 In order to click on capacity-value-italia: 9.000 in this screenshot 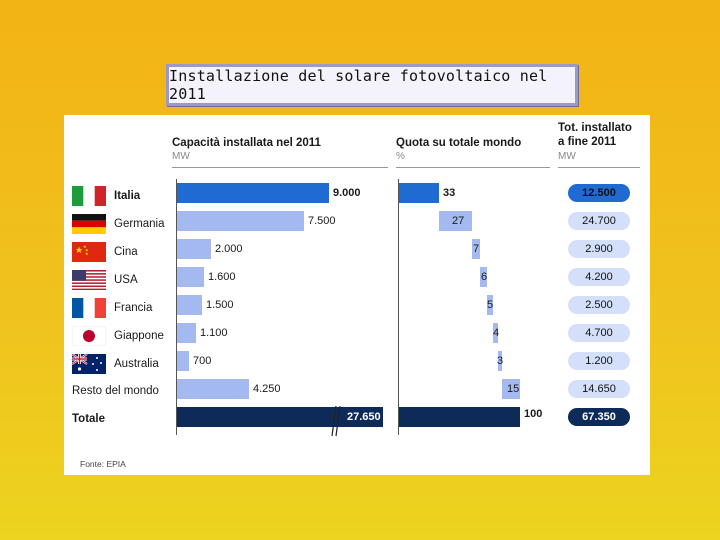, I will do `click(347, 193)`.